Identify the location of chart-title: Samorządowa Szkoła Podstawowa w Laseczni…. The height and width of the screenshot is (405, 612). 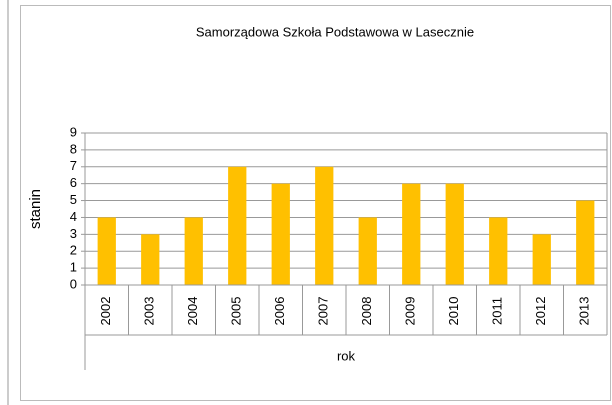
(335, 31).